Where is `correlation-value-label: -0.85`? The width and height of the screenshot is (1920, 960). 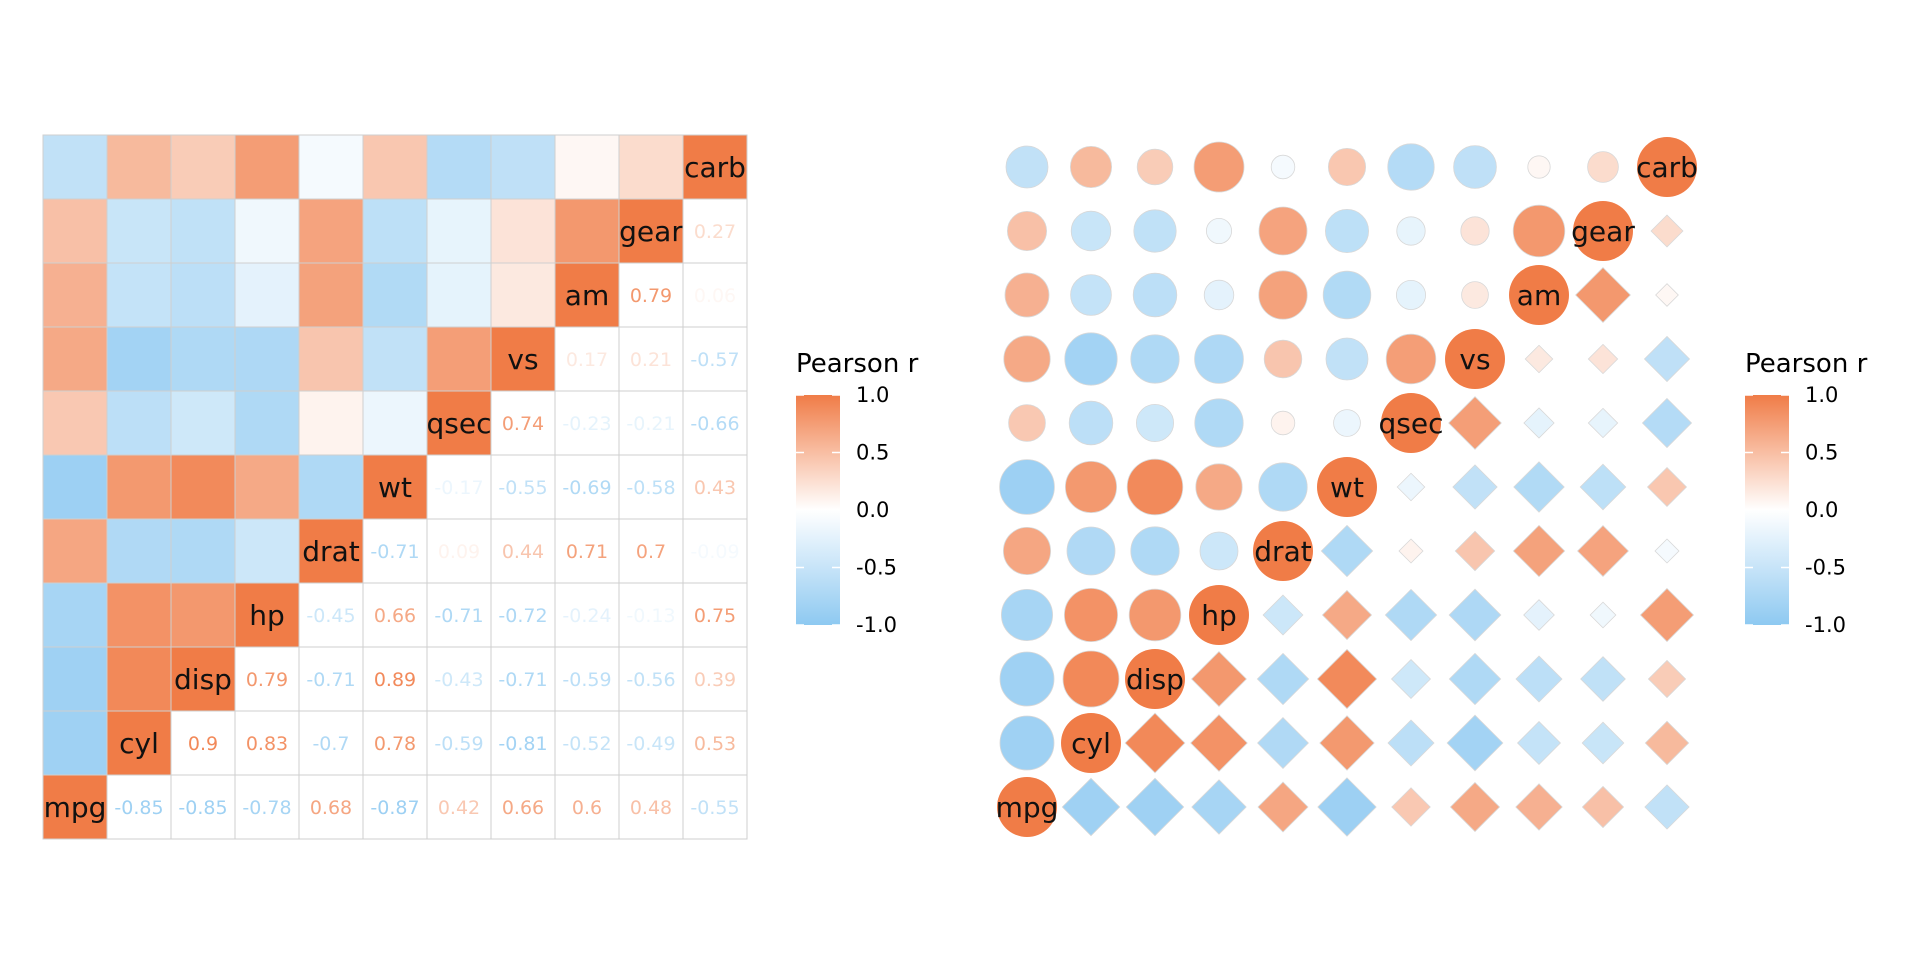
correlation-value-label: -0.85 is located at coordinates (202, 808).